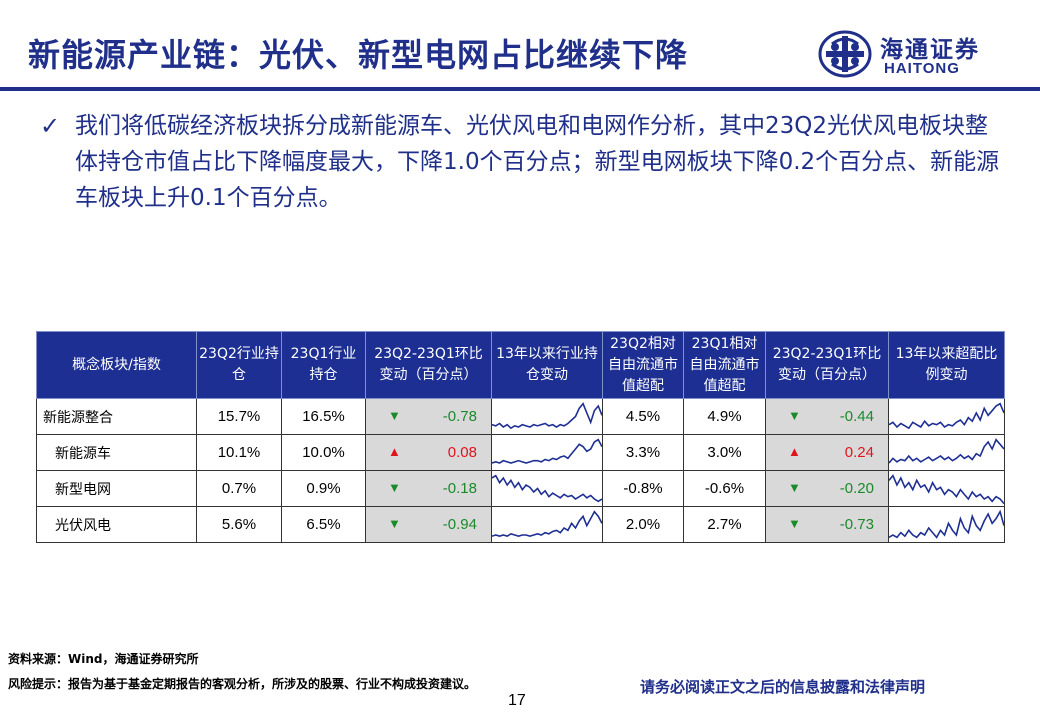 The width and height of the screenshot is (1040, 718). What do you see at coordinates (724, 452) in the screenshot?
I see `q1-overweight: 3.0%` at bounding box center [724, 452].